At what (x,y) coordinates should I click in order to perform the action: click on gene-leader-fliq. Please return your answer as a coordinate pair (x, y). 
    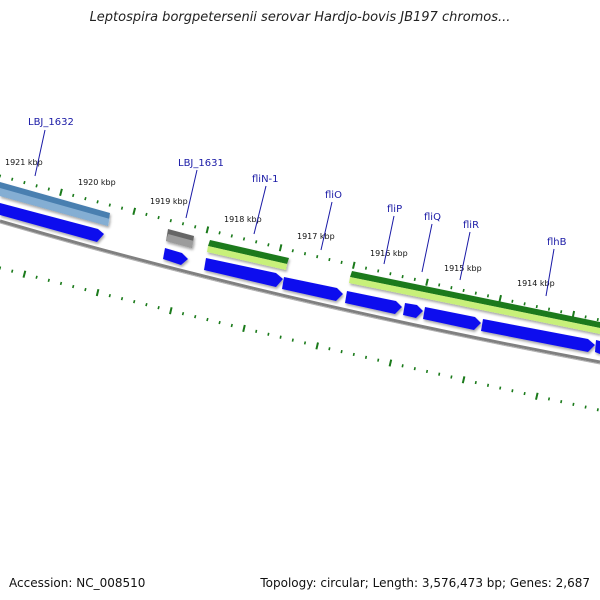
    Looking at the image, I should click on (427, 248).